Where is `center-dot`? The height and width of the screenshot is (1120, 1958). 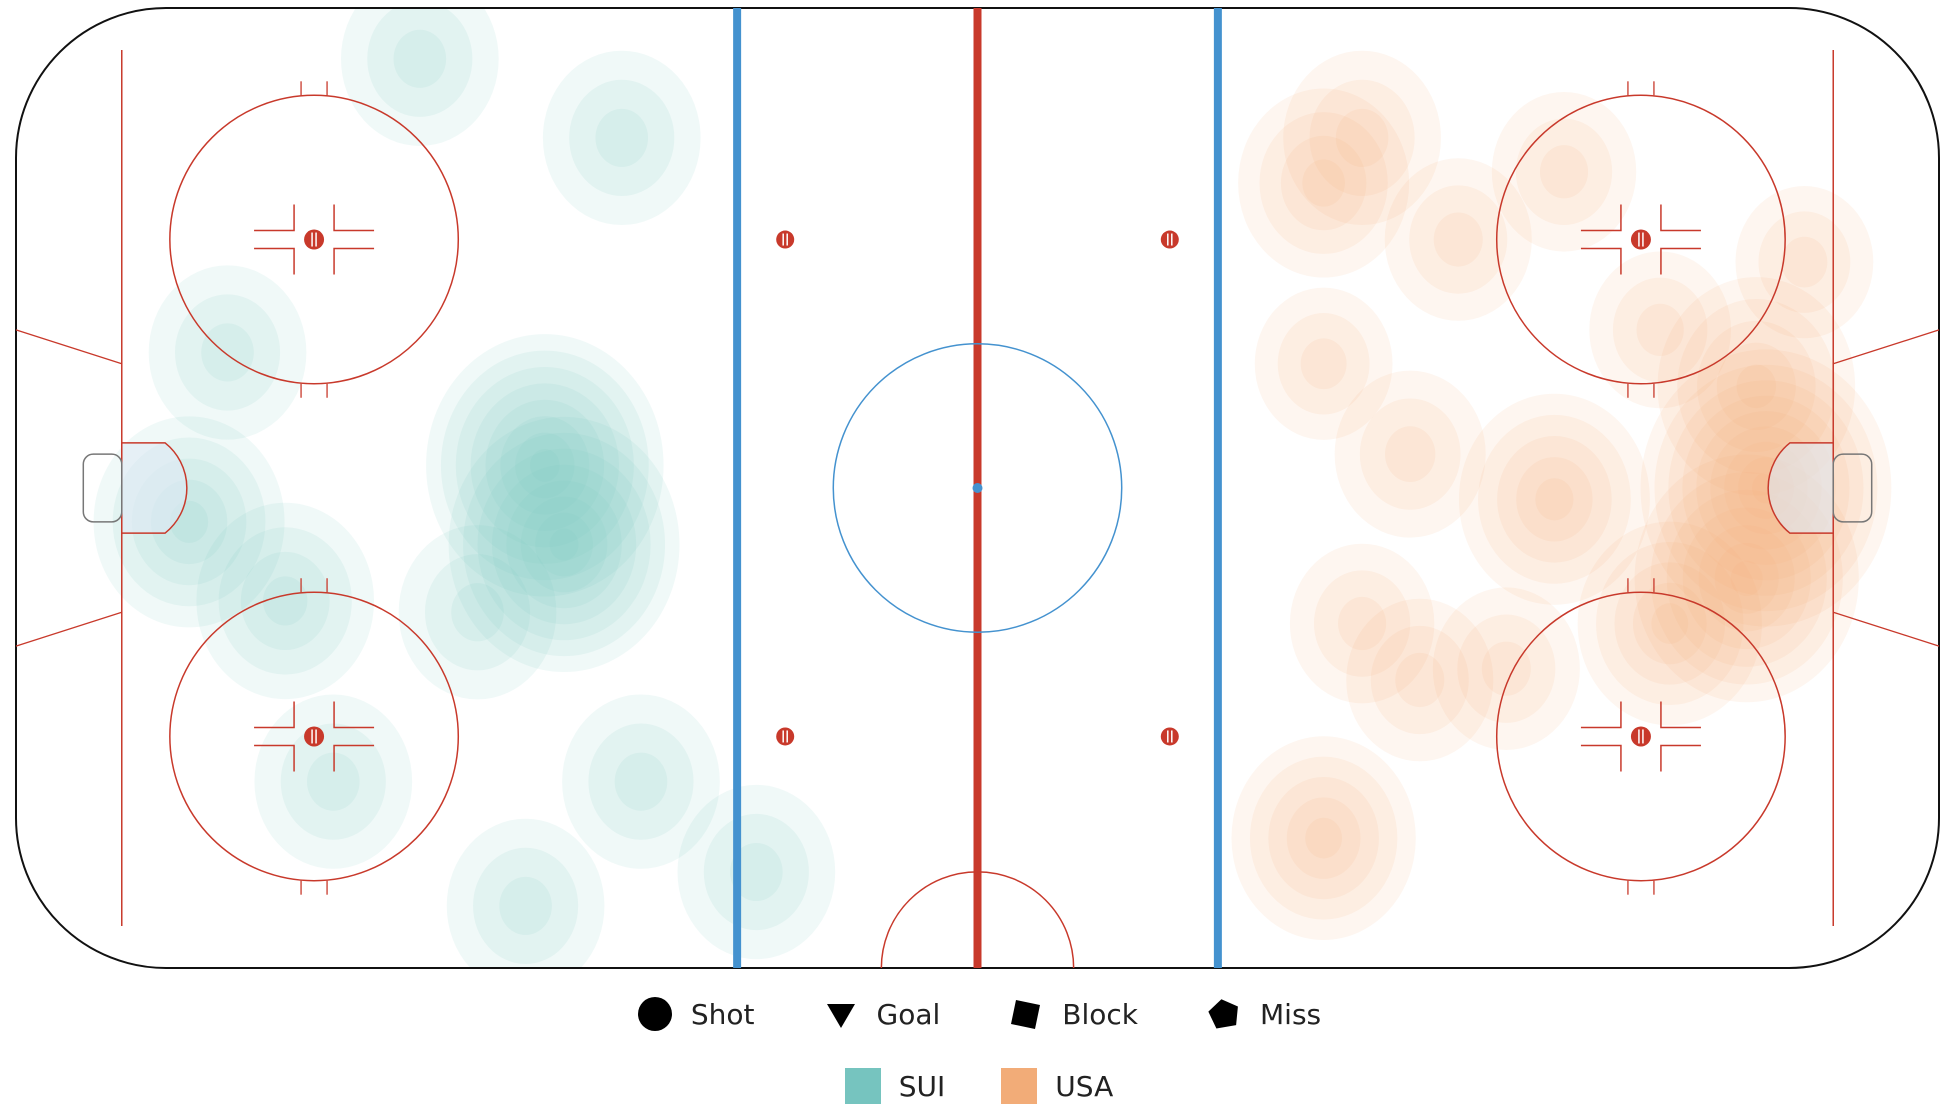 center-dot is located at coordinates (977, 488).